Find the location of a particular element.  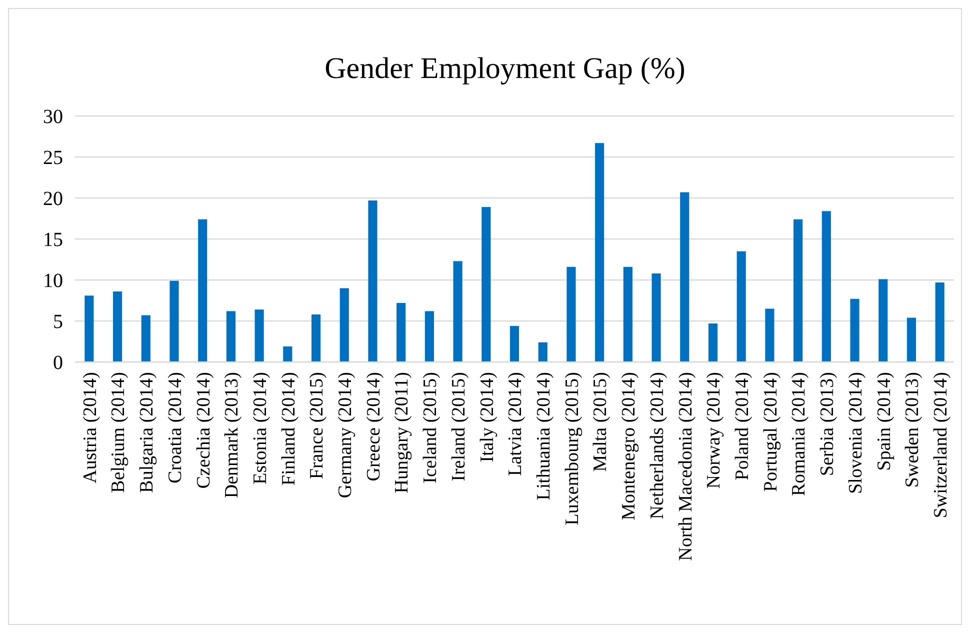

x-tick-label: Italy (2014) is located at coordinates (487, 417).